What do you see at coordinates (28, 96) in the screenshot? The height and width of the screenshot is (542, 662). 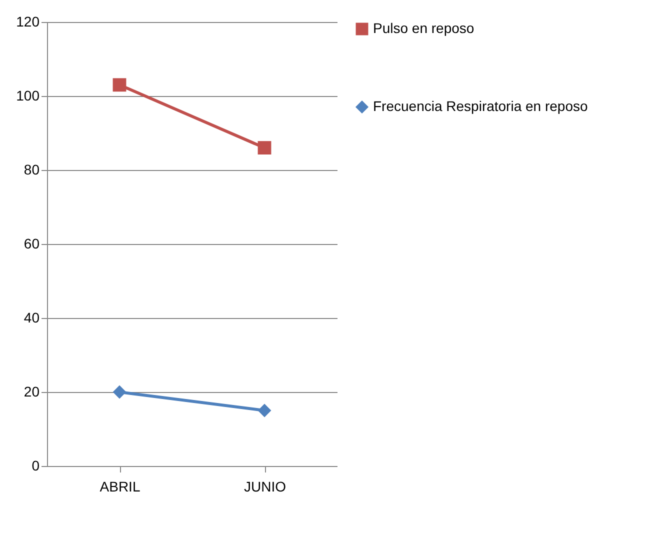 I see `y-tick-label: 100` at bounding box center [28, 96].